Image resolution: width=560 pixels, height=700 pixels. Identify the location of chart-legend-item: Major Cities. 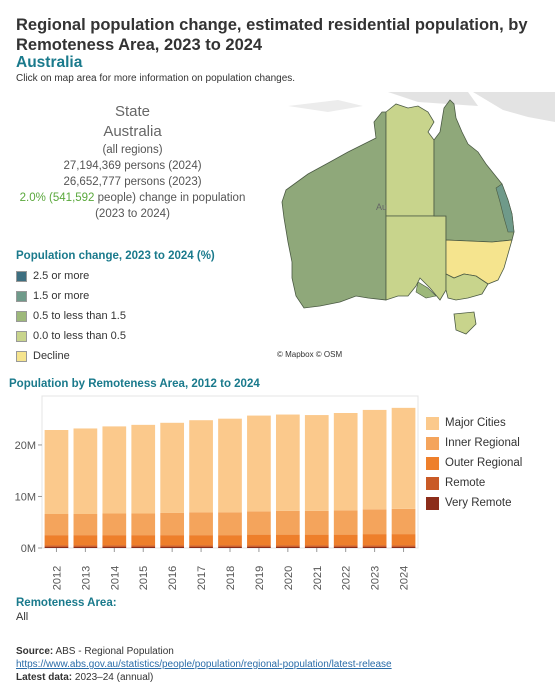
(474, 423).